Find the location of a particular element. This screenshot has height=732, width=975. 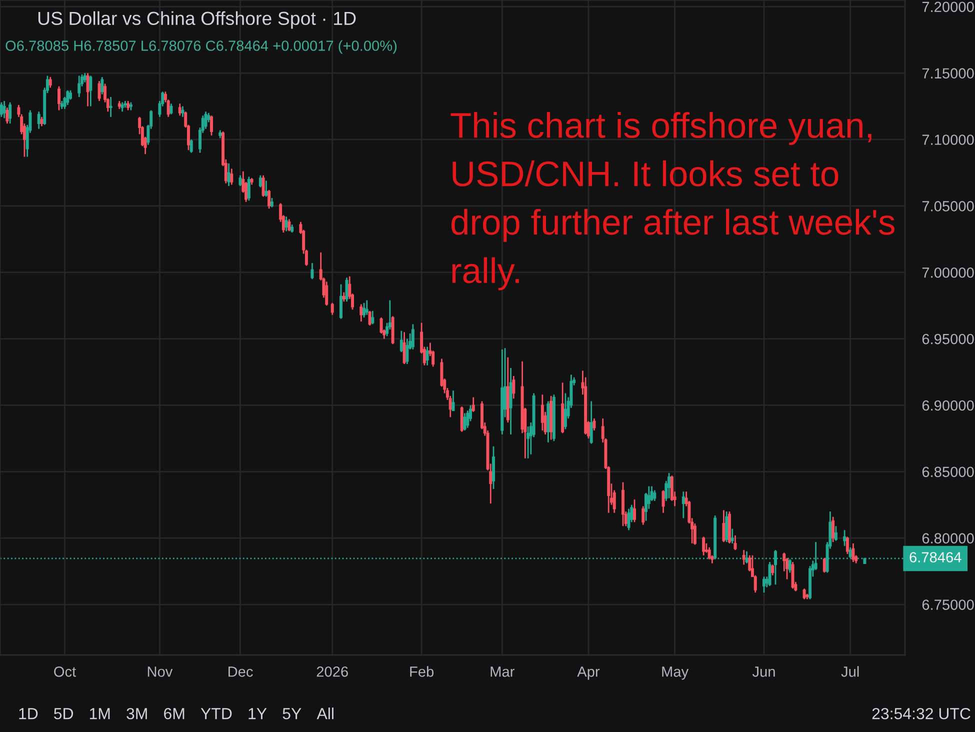

x-tick-label: Mar is located at coordinates (502, 671).